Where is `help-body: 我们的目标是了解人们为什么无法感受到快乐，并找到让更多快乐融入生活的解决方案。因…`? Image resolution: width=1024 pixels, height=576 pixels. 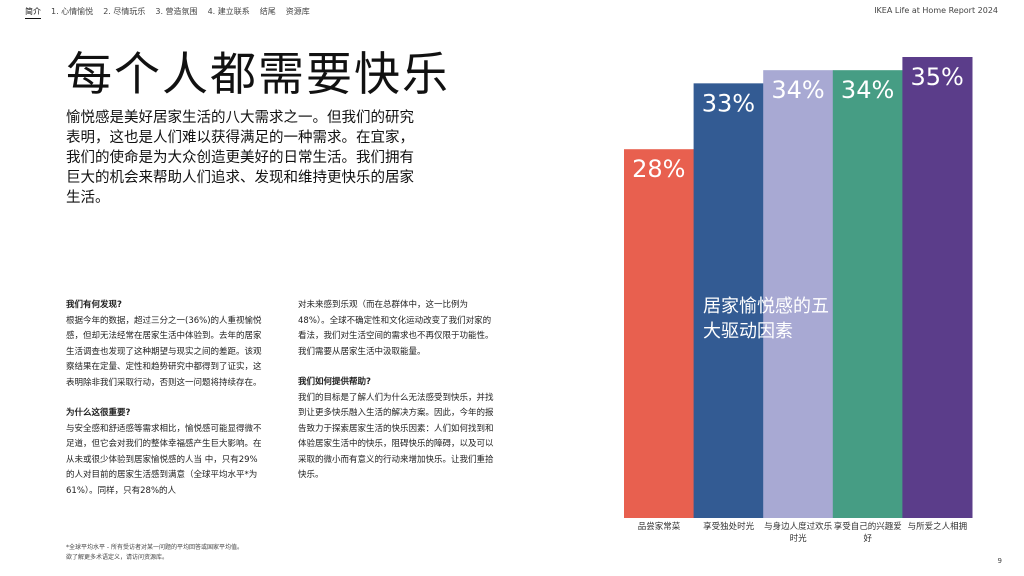 help-body: 我们的目标是了解人们为什么无法感受到快乐，并找到让更多快乐融入生活的解决方案。因… is located at coordinates (396, 436).